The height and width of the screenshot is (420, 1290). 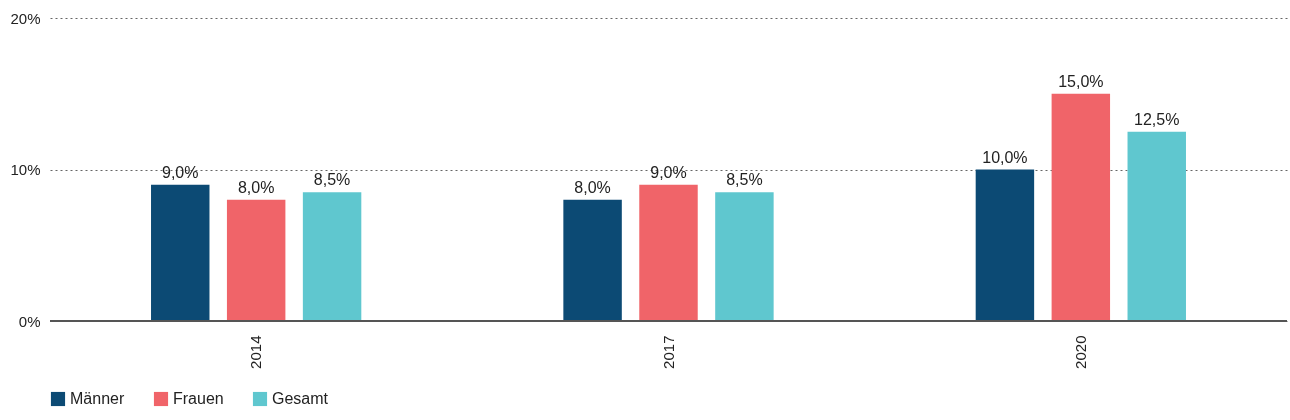 What do you see at coordinates (29, 321) in the screenshot?
I see `y-tick-label: 0%` at bounding box center [29, 321].